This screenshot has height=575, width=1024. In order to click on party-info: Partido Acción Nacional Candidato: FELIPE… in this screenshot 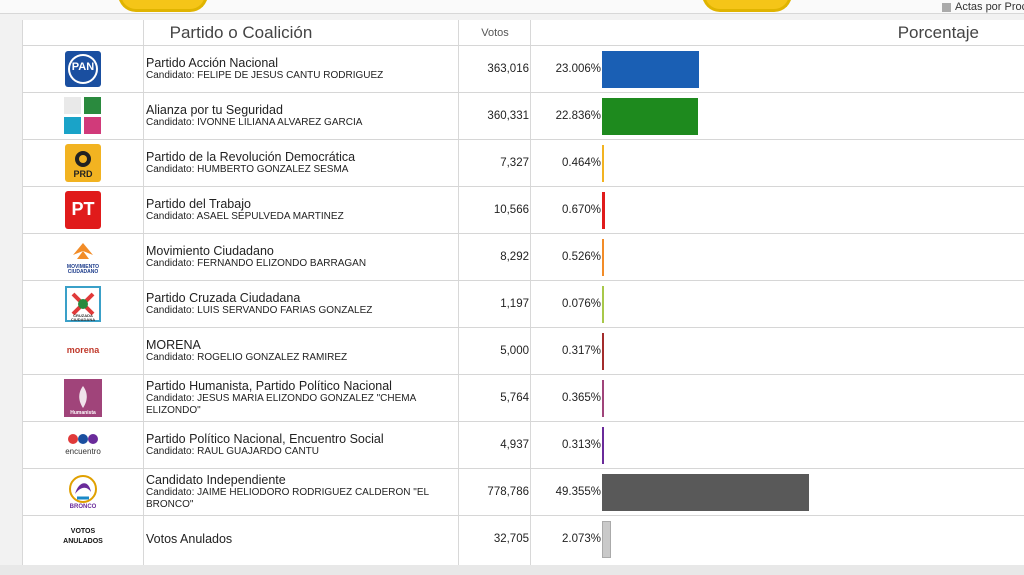, I will do `click(301, 69)`.